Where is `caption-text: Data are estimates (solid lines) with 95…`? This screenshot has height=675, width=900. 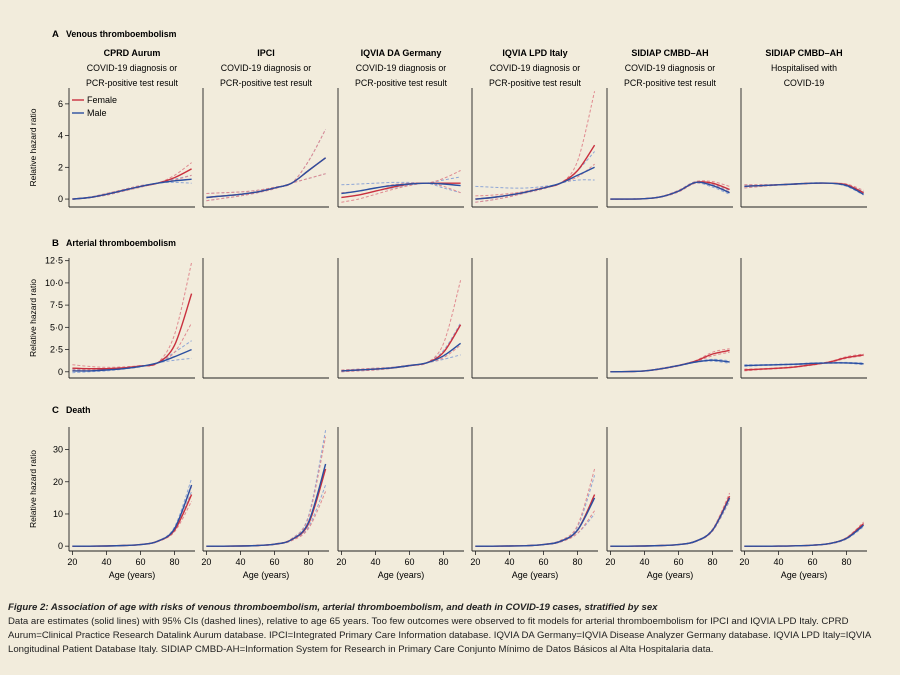
caption-text: Data are estimates (solid lines) with 95… is located at coordinates (439, 635).